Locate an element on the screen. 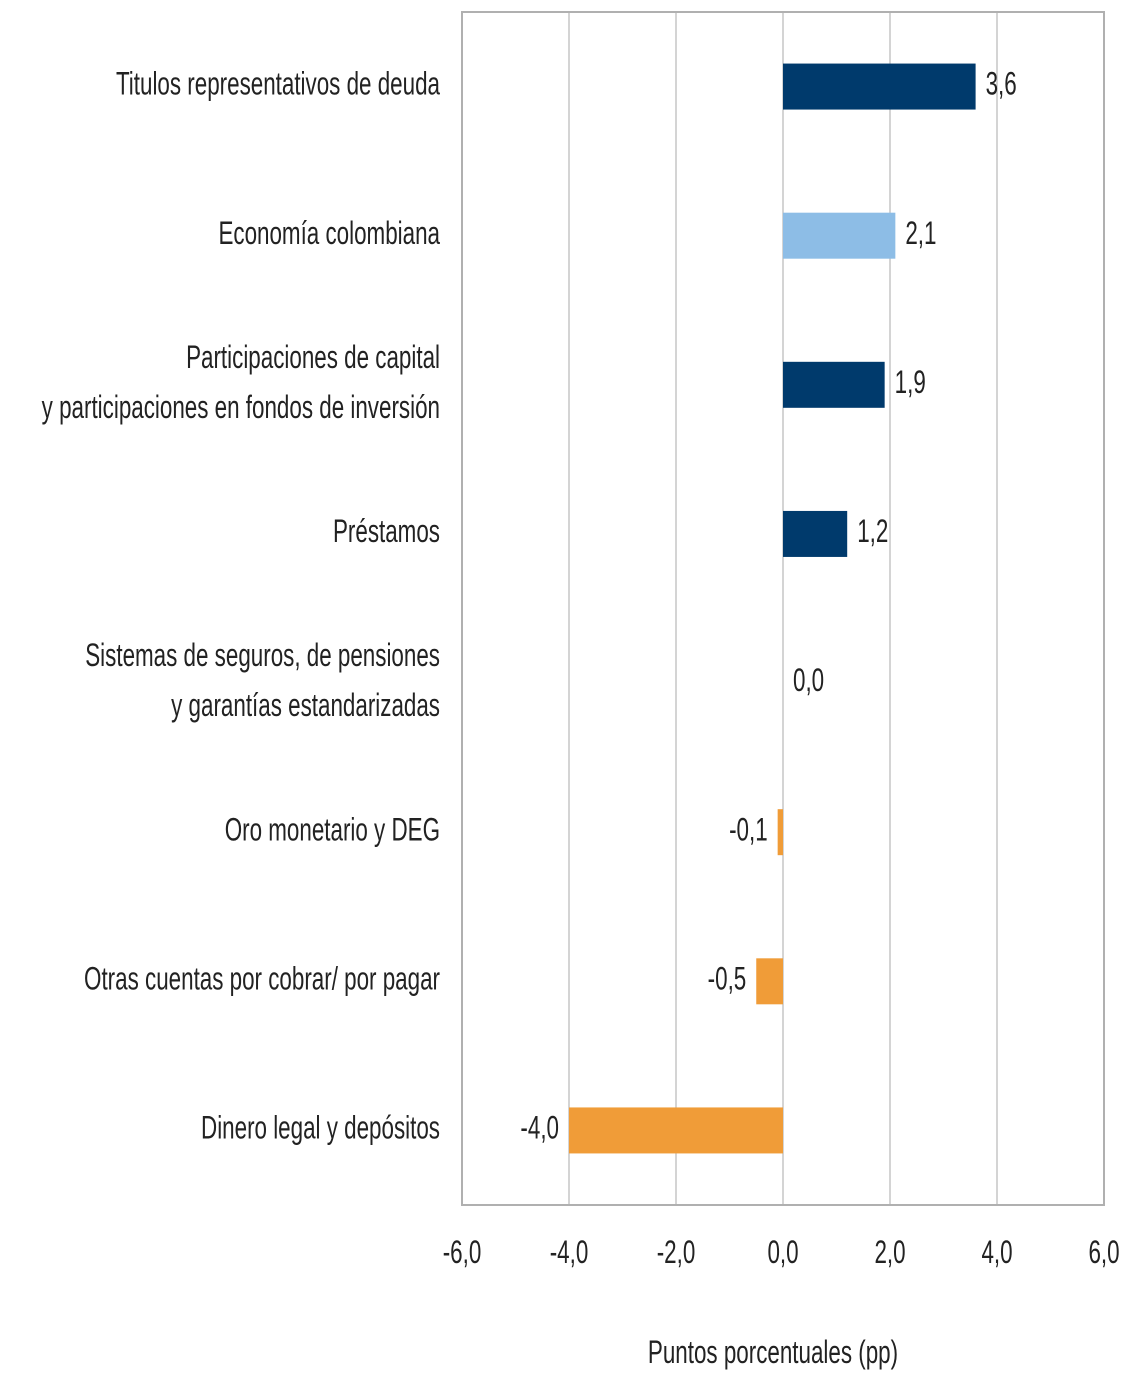 This screenshot has height=1380, width=1122. value-label: -0,1 is located at coordinates (748, 830).